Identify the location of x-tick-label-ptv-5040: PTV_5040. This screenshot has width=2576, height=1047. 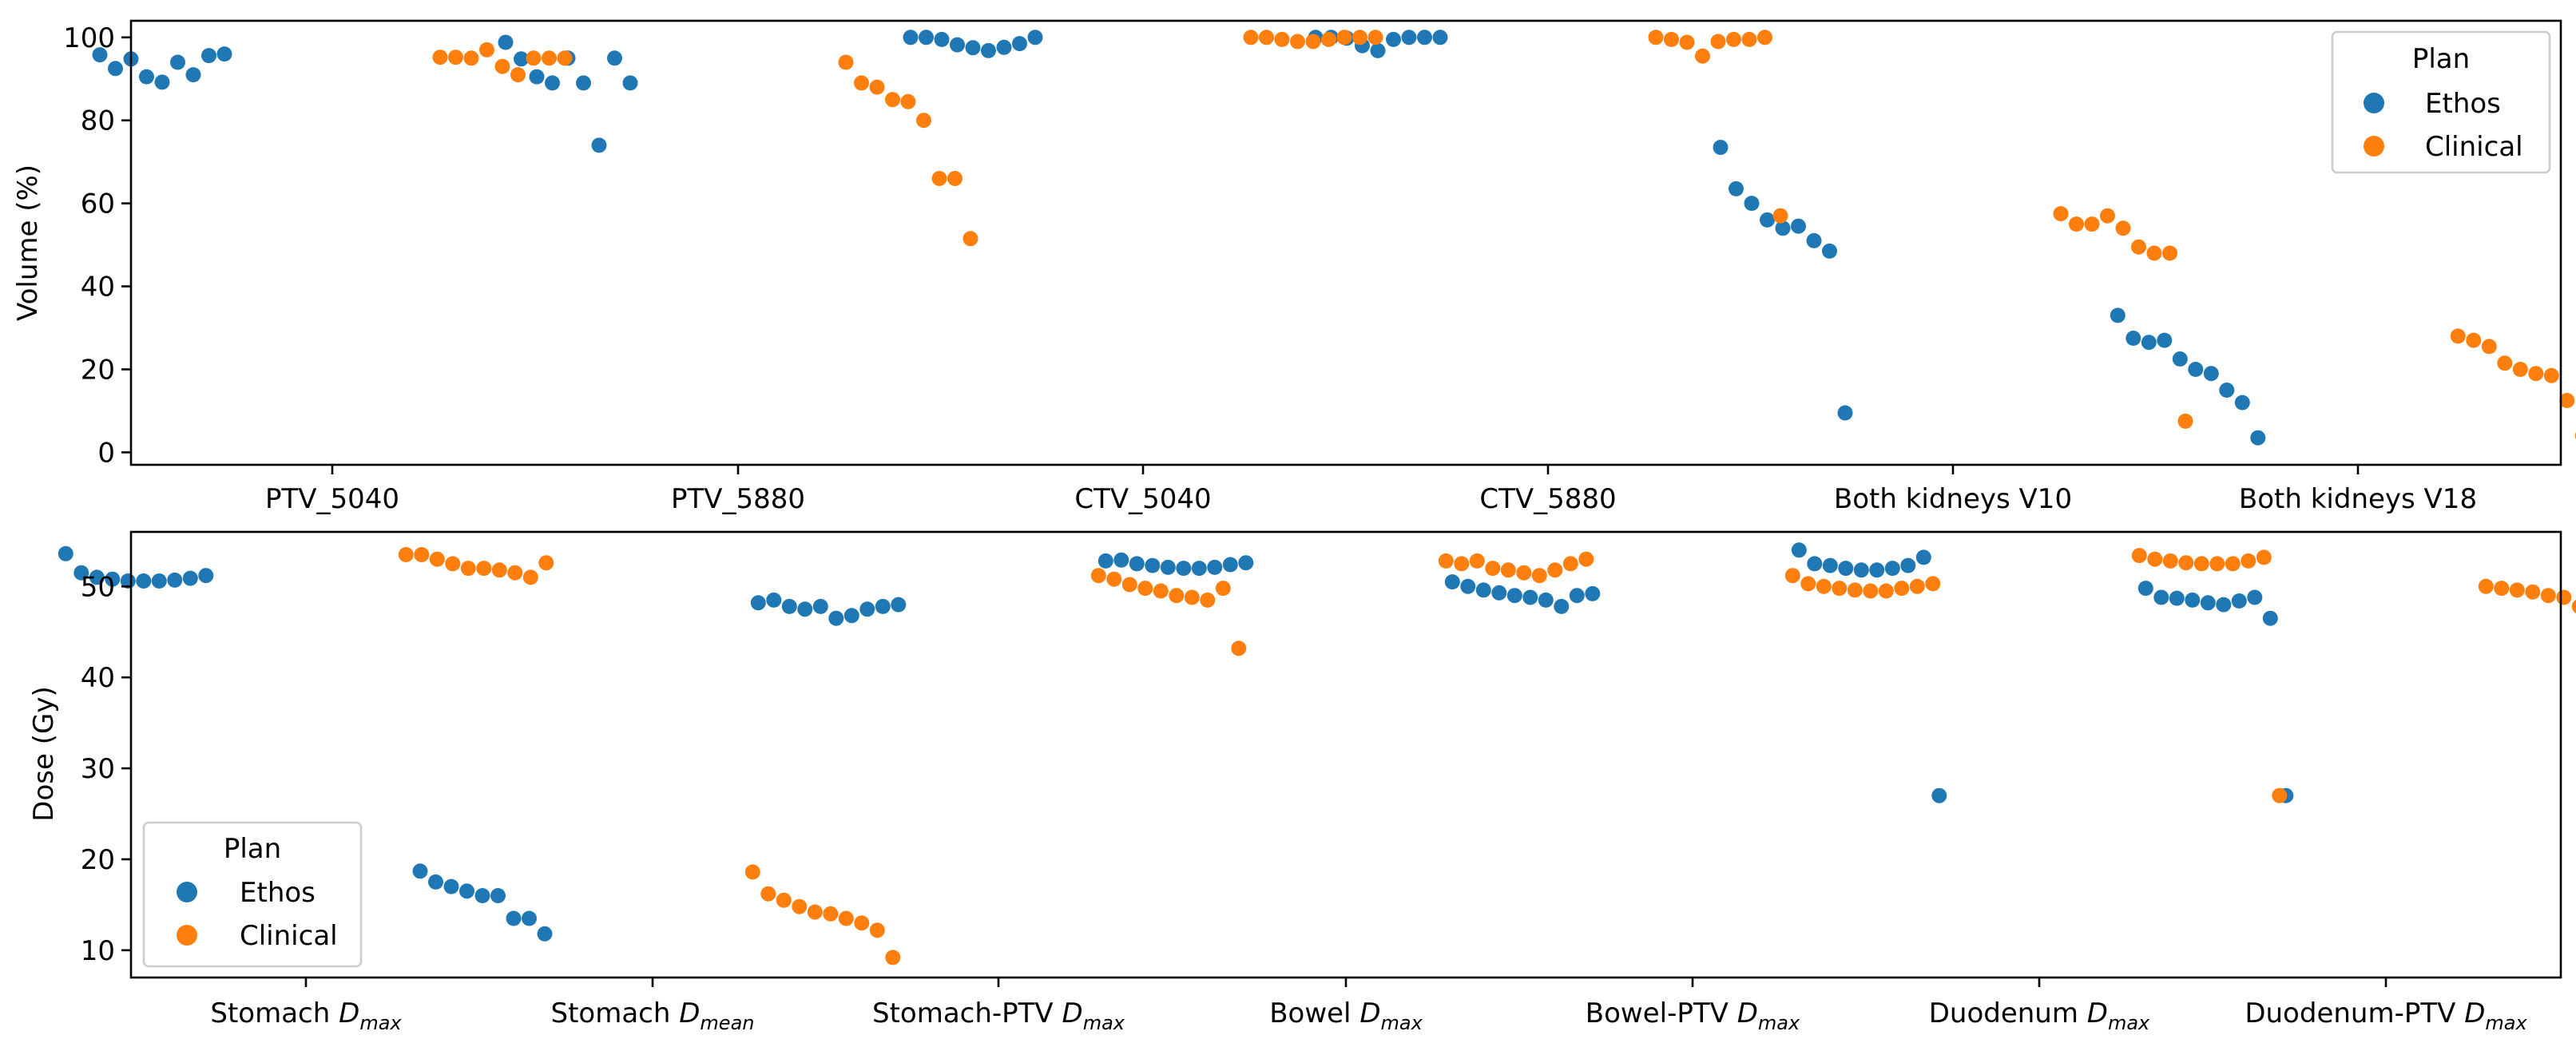
(332, 499).